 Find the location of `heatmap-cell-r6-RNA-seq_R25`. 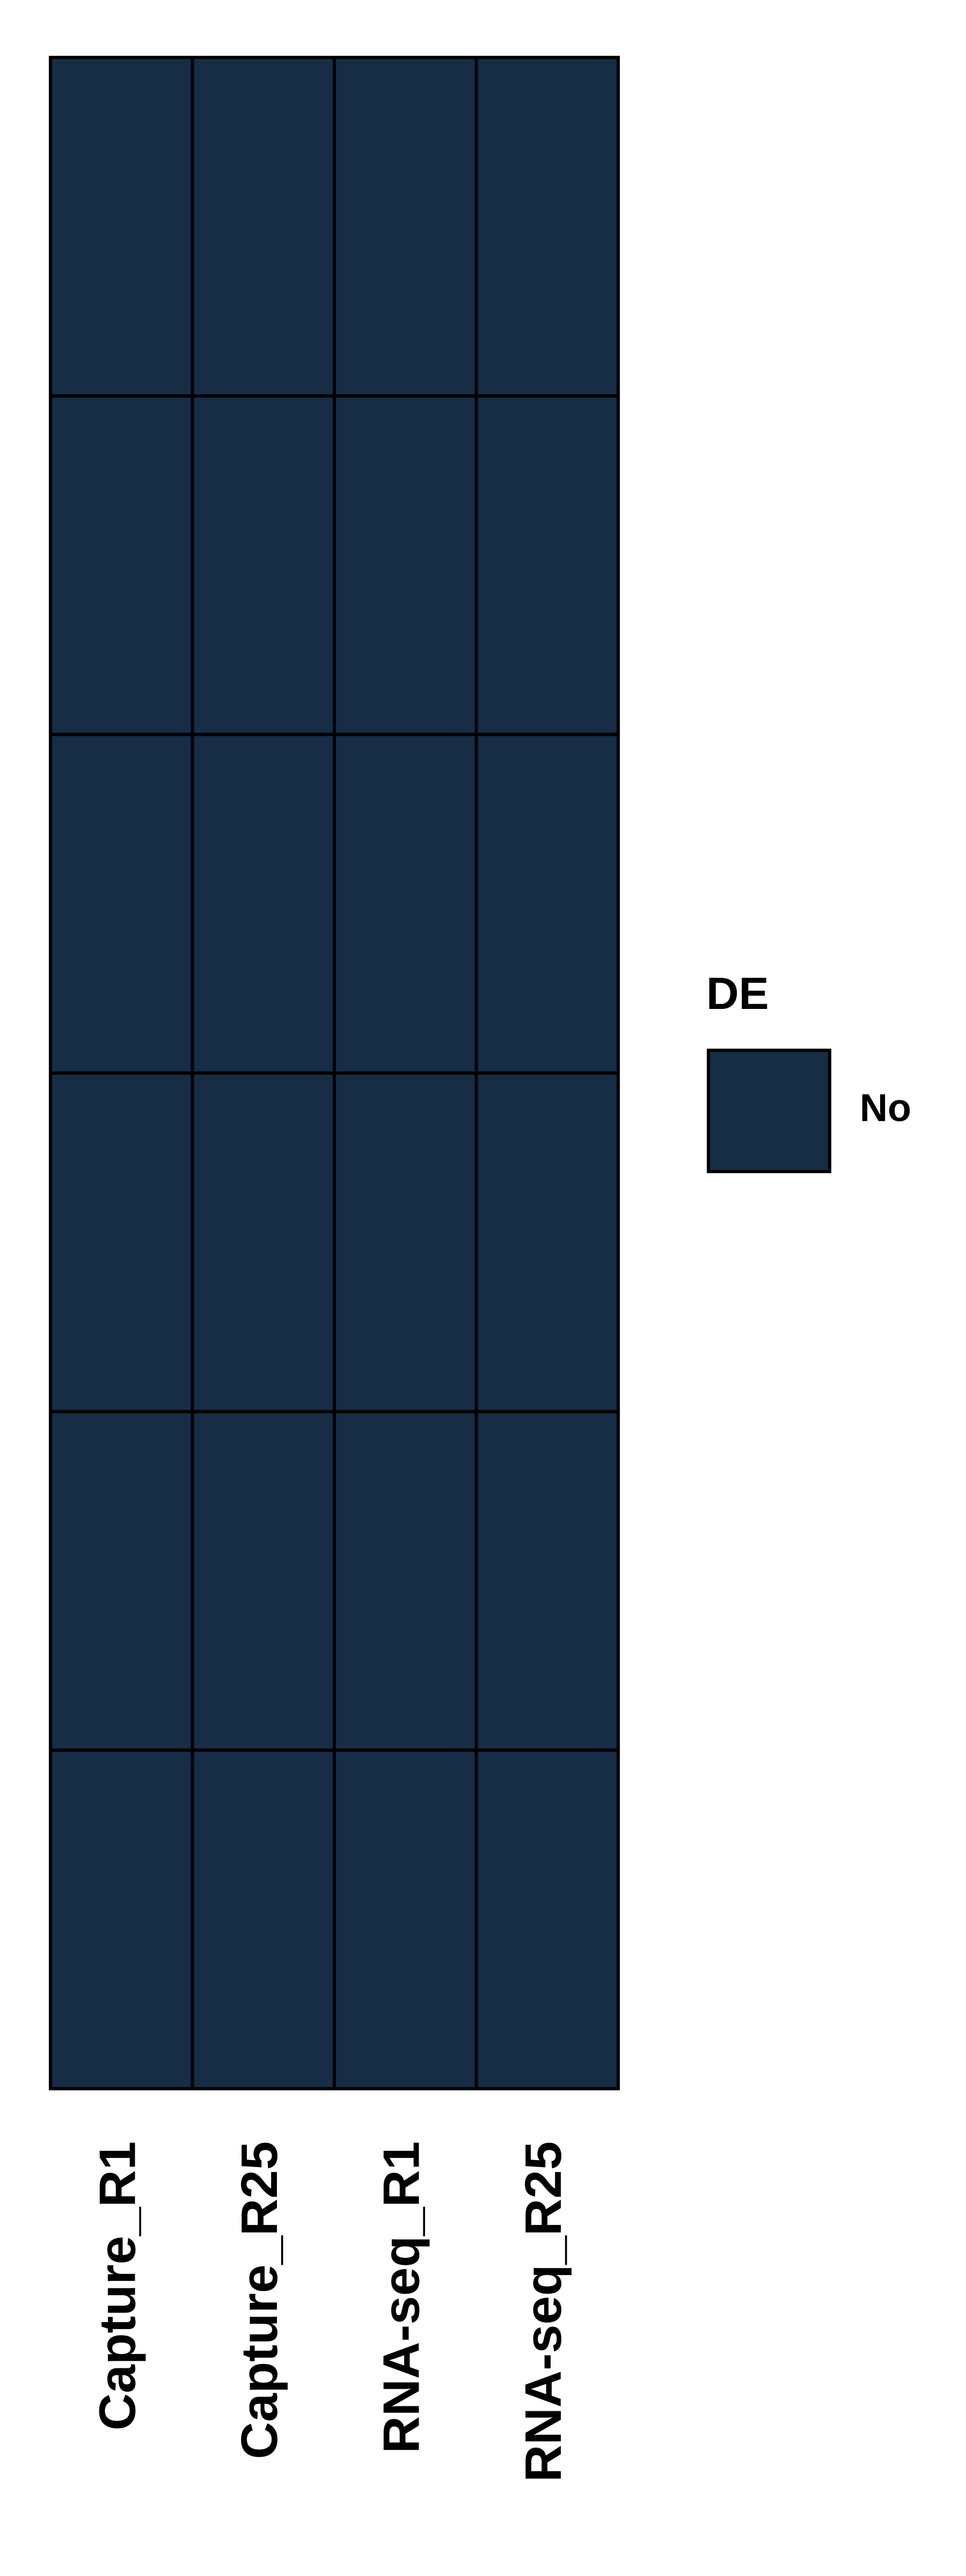

heatmap-cell-r6-RNA-seq_R25 is located at coordinates (547, 1919).